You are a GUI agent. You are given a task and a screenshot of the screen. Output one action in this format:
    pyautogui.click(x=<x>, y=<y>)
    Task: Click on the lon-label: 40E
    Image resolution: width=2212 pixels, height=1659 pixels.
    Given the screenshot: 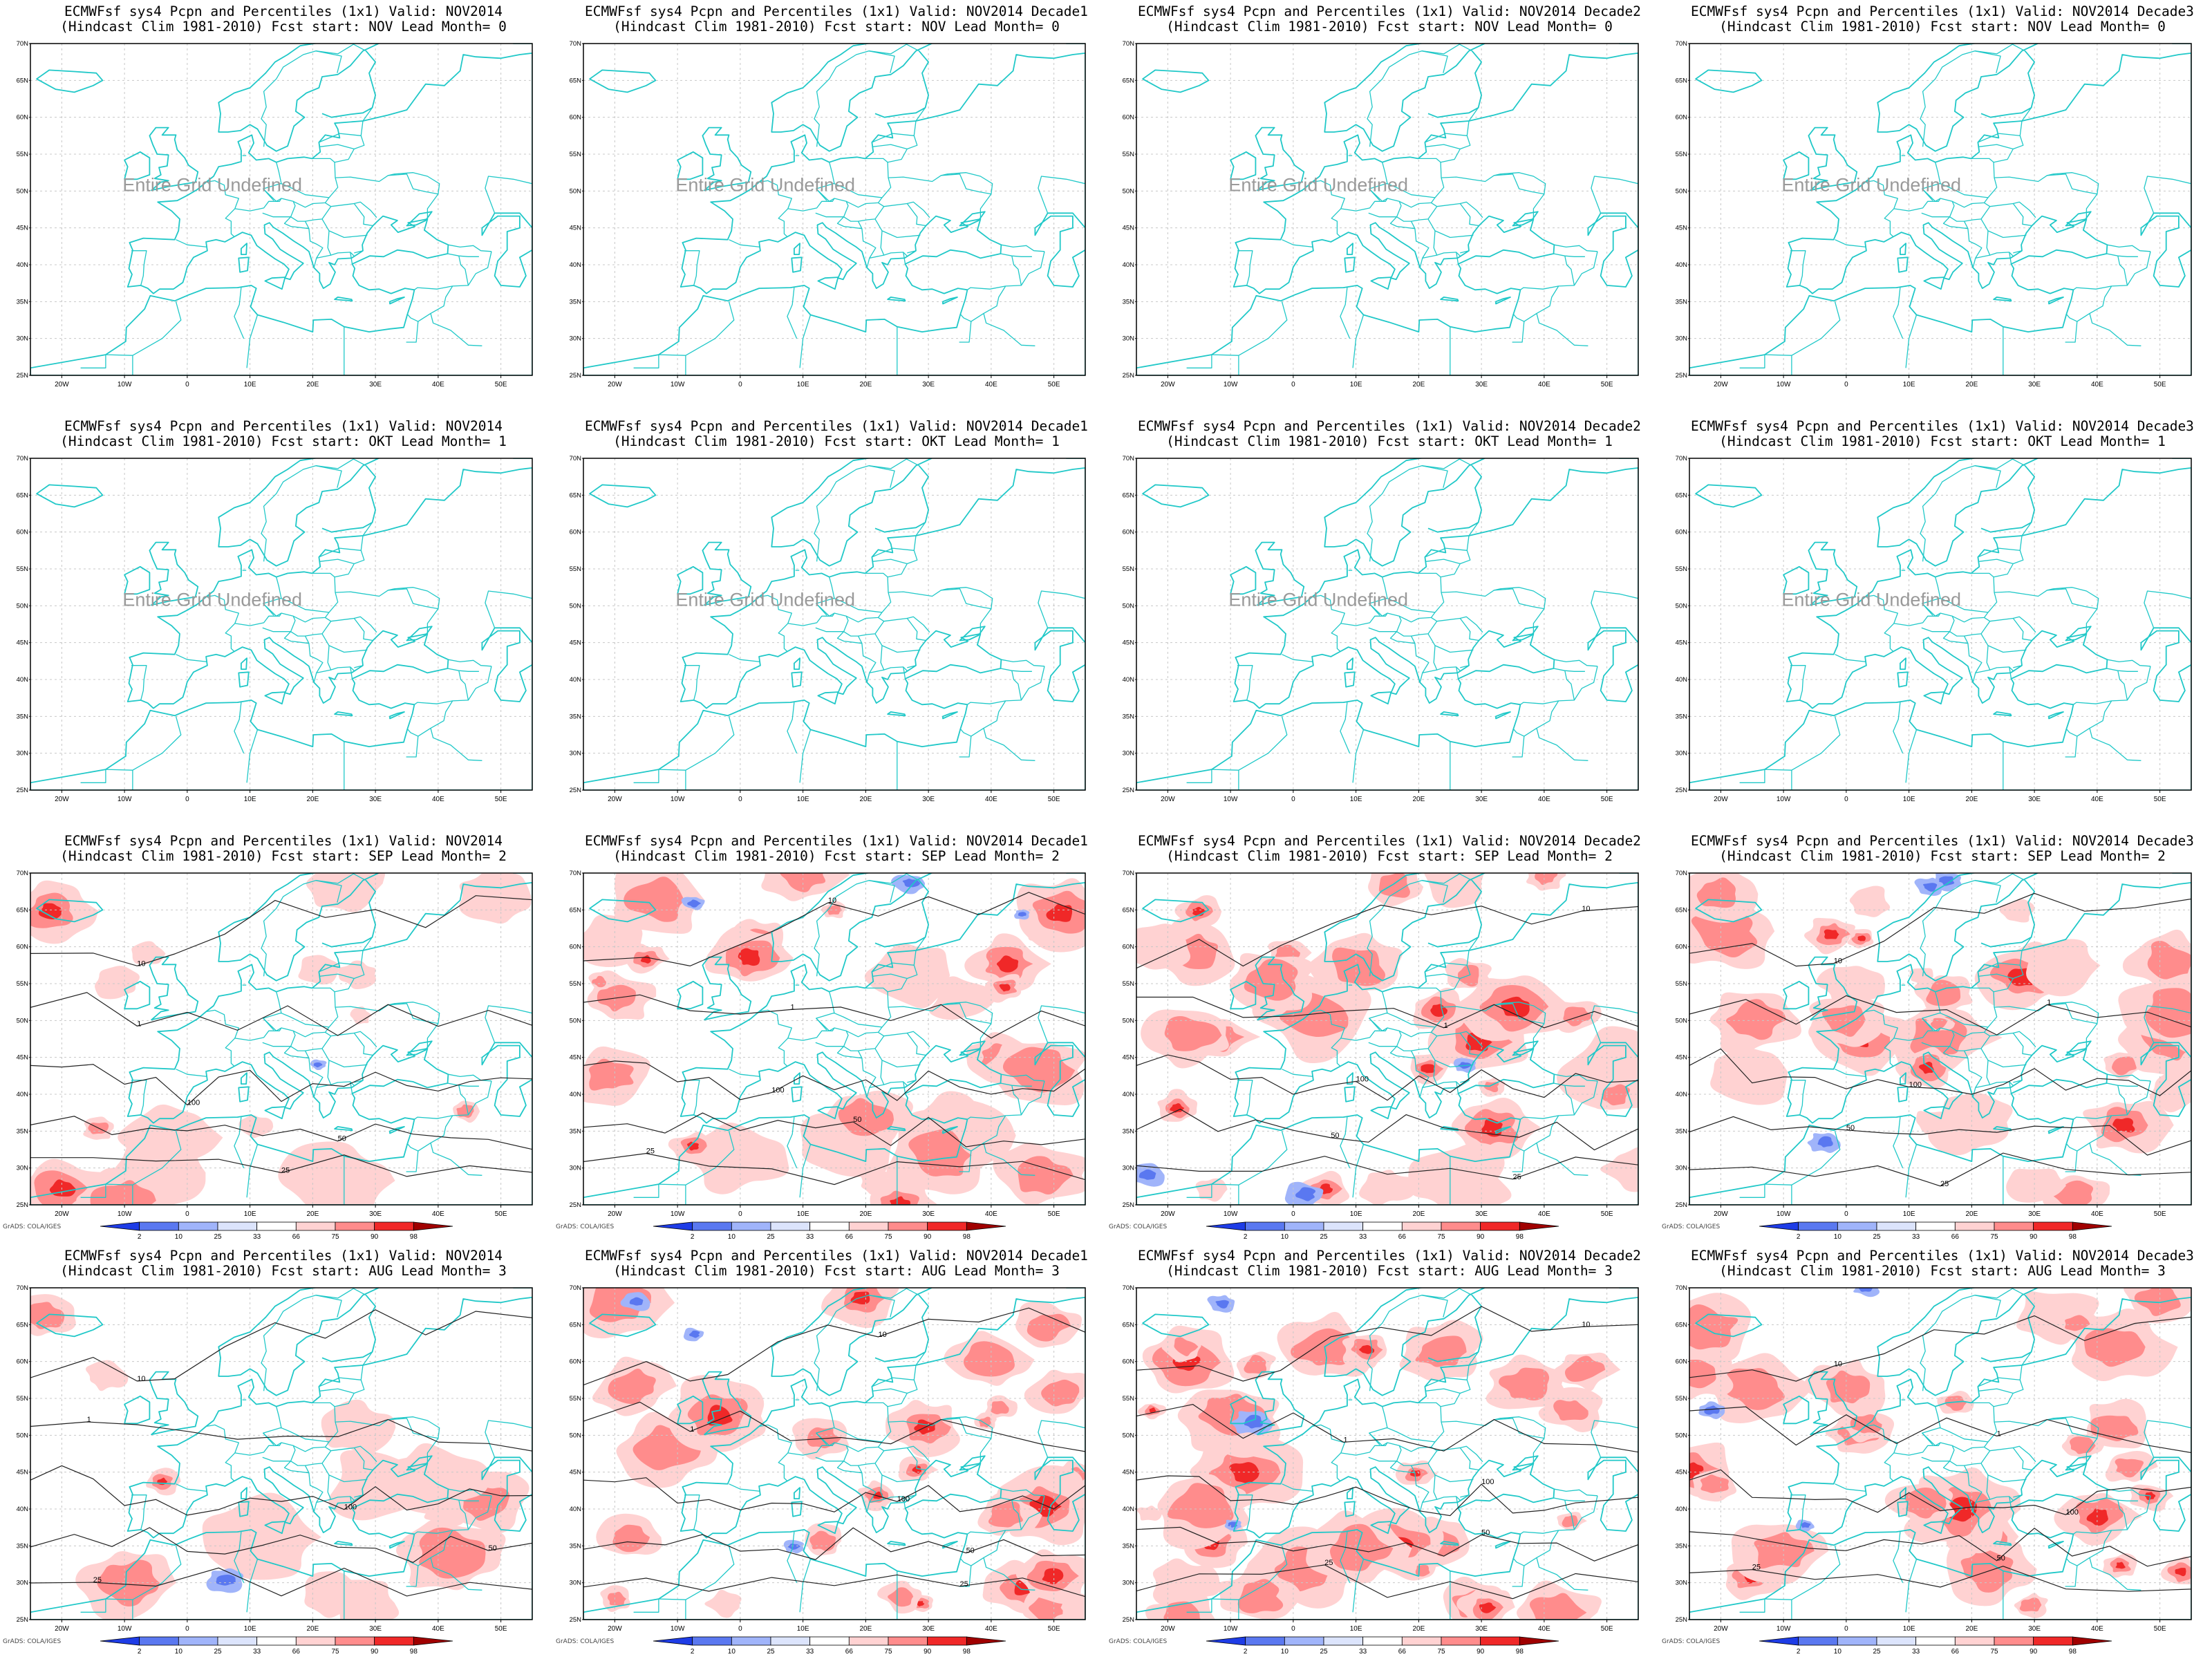 What is the action you would take?
    pyautogui.click(x=1544, y=1214)
    